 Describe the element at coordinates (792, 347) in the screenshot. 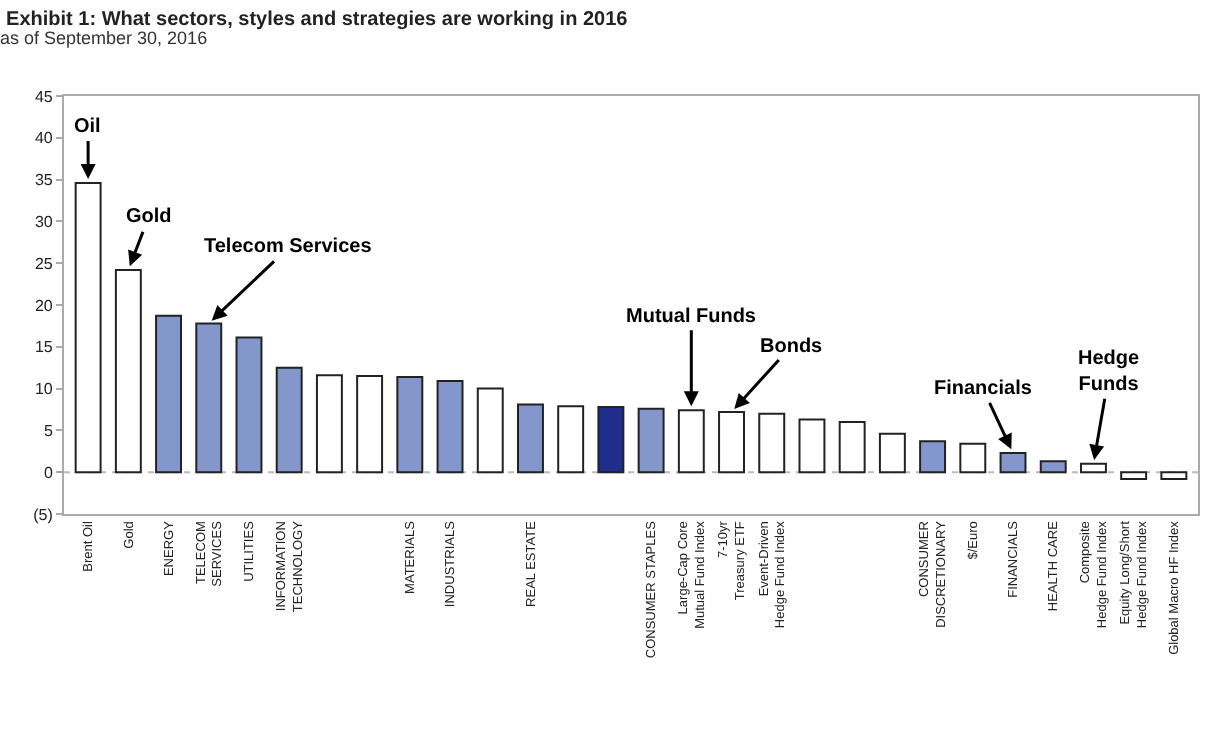

I see `annotation: Bonds` at that location.